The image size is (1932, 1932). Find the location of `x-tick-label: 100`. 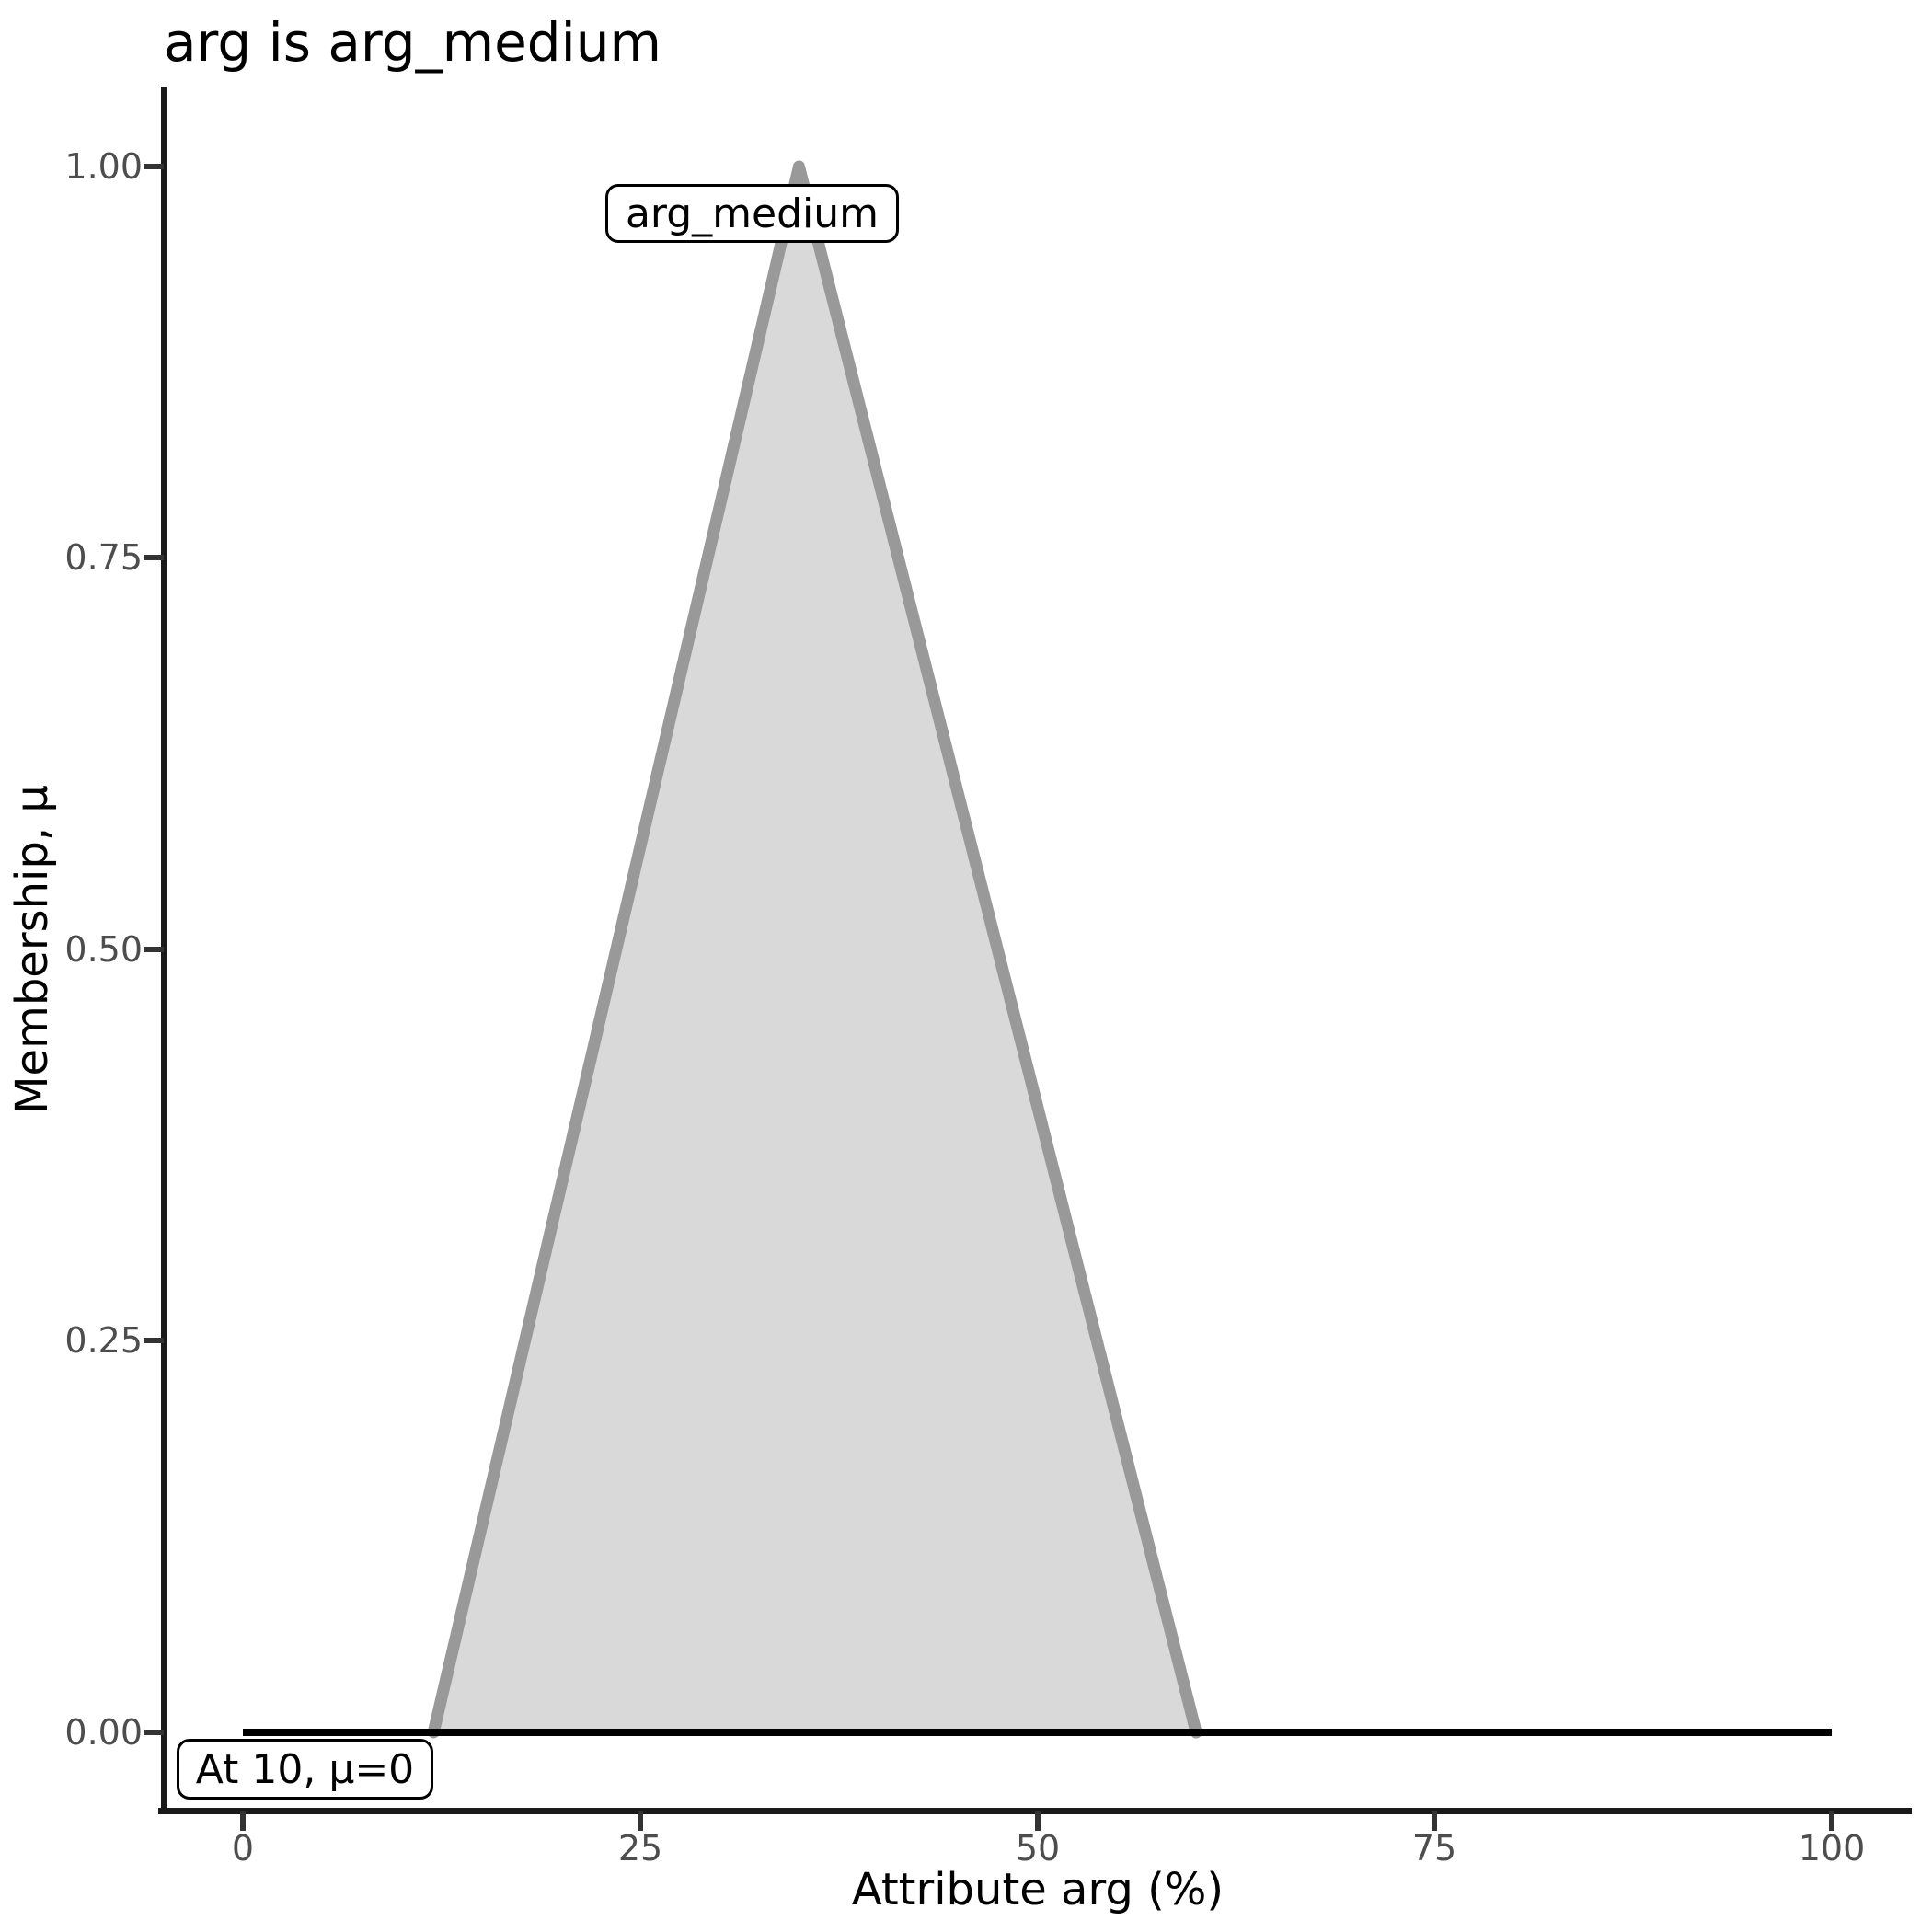

x-tick-label: 100 is located at coordinates (1832, 1848).